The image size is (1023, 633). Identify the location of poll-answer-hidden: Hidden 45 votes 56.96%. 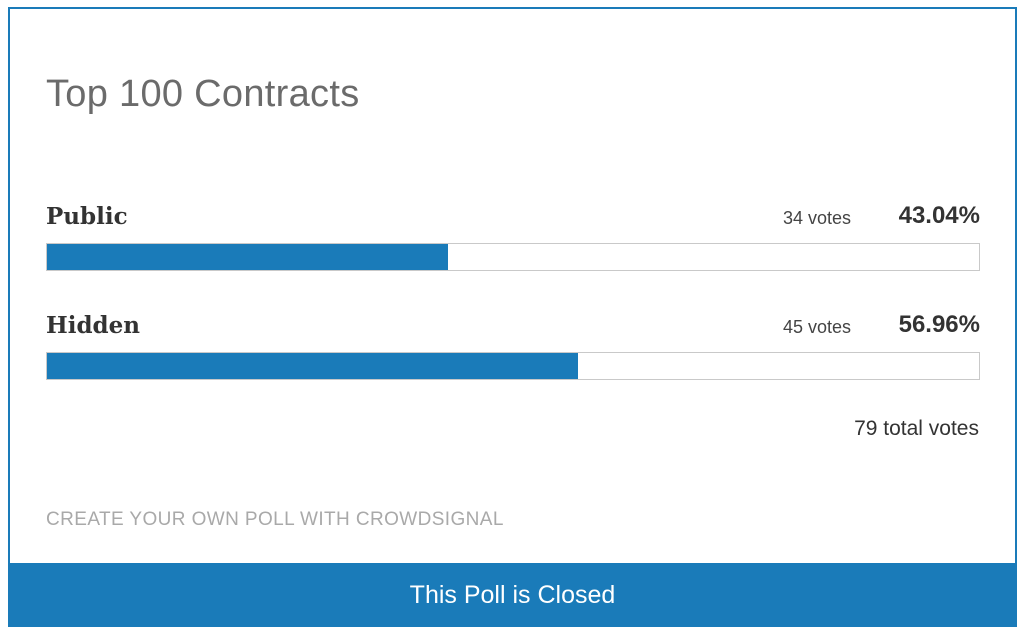
(513, 343).